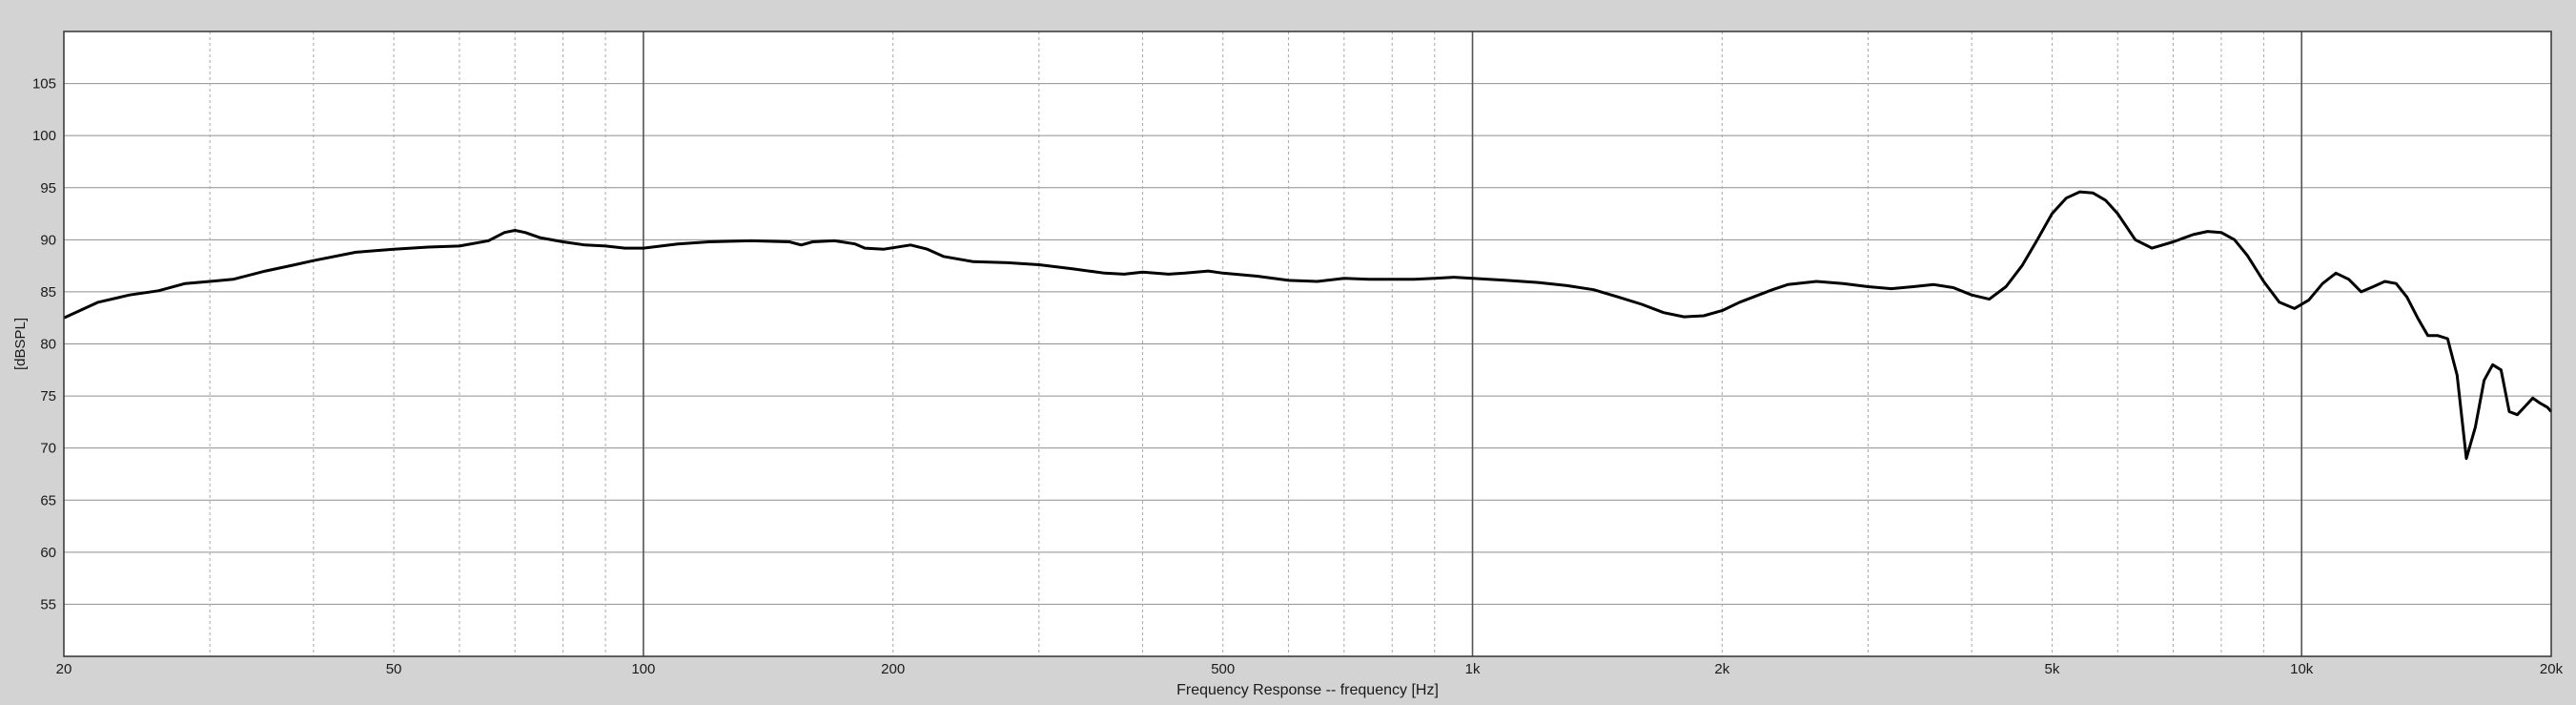 The width and height of the screenshot is (2576, 705). What do you see at coordinates (48, 553) in the screenshot?
I see `y-tick-label: 60` at bounding box center [48, 553].